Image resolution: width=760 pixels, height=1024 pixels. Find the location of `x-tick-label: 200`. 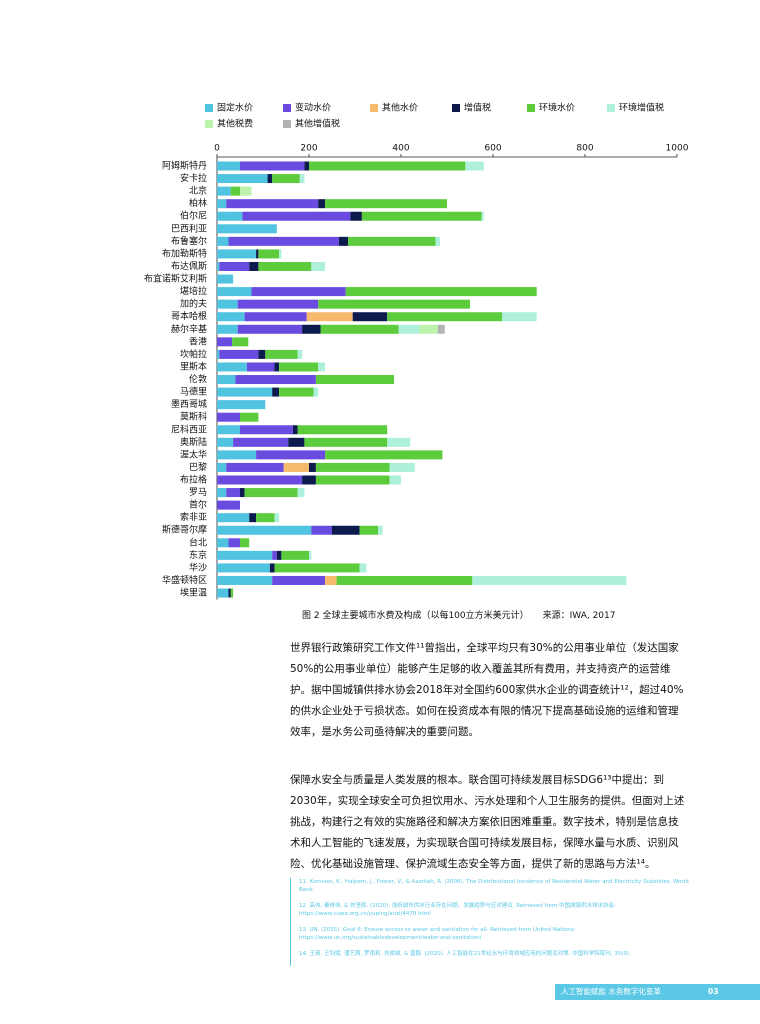

x-tick-label: 200 is located at coordinates (308, 149).